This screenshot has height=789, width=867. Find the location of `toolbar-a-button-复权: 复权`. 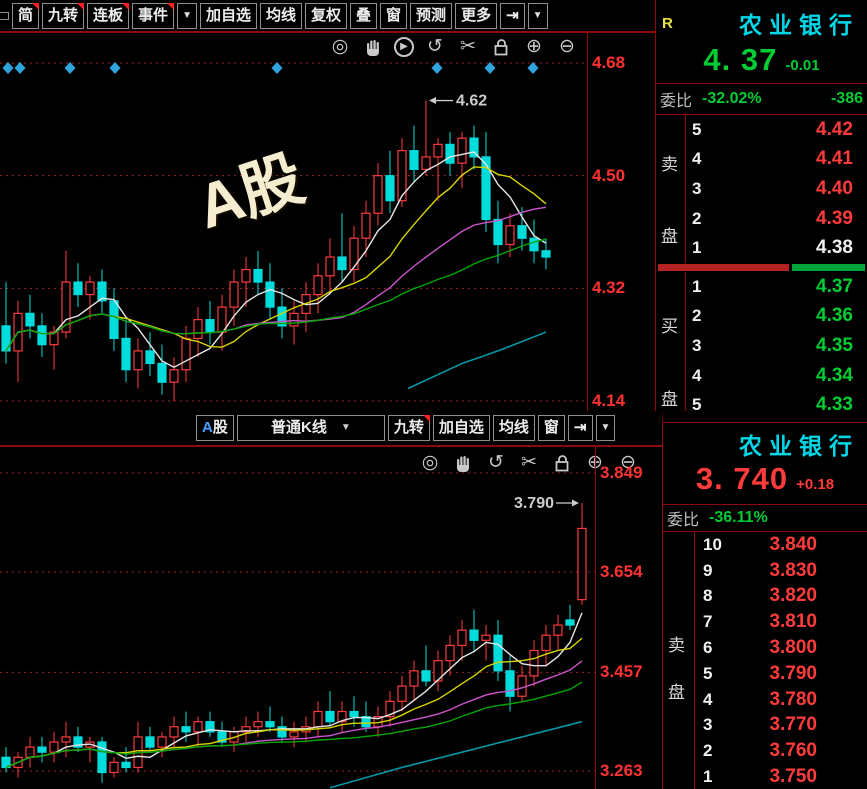

toolbar-a-button-复权: 复权 is located at coordinates (326, 16).